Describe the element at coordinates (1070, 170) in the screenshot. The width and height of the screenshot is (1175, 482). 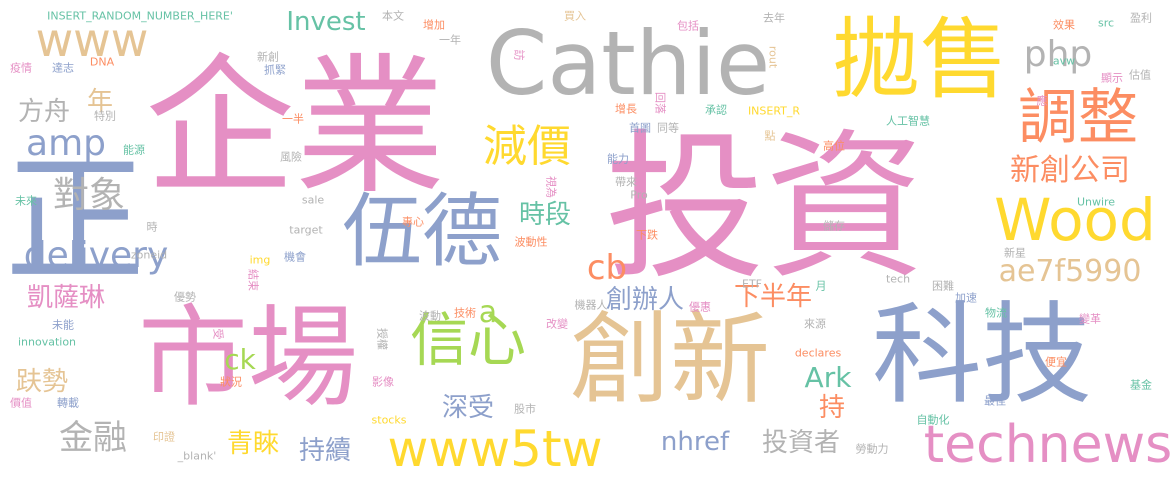
I see `word: 新創公司` at that location.